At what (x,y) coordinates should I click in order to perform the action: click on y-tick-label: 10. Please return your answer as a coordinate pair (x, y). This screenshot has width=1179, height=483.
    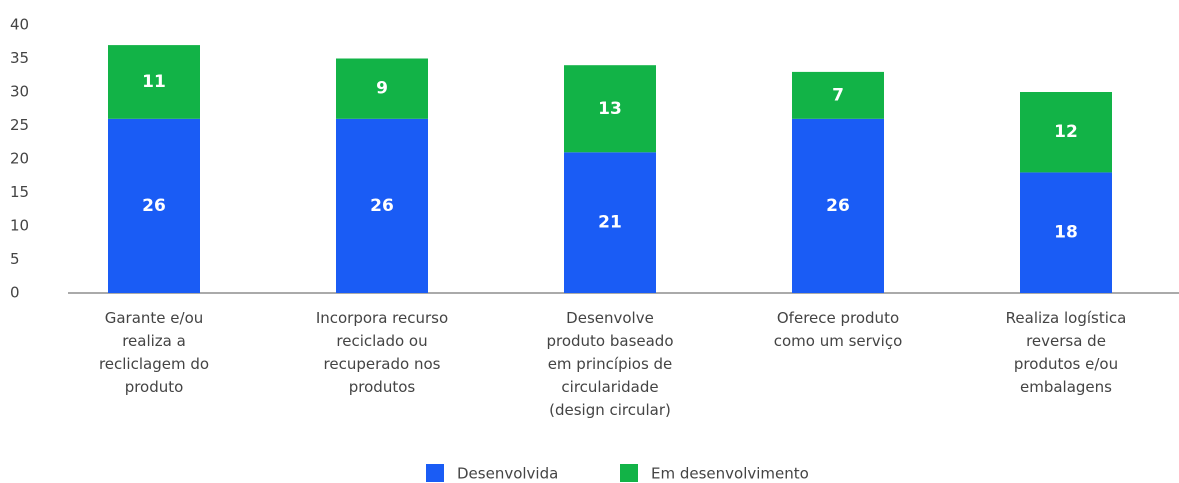
    Looking at the image, I should click on (19, 226).